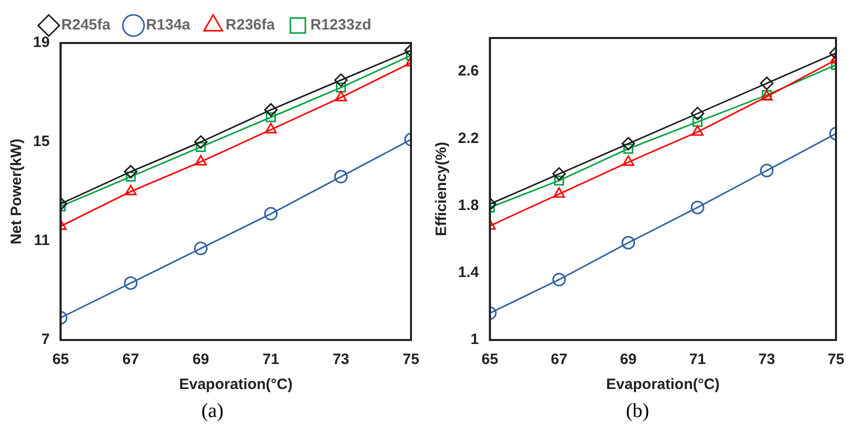 The image size is (850, 430). I want to click on y-axis-title: Net Power(kW), so click(17, 191).